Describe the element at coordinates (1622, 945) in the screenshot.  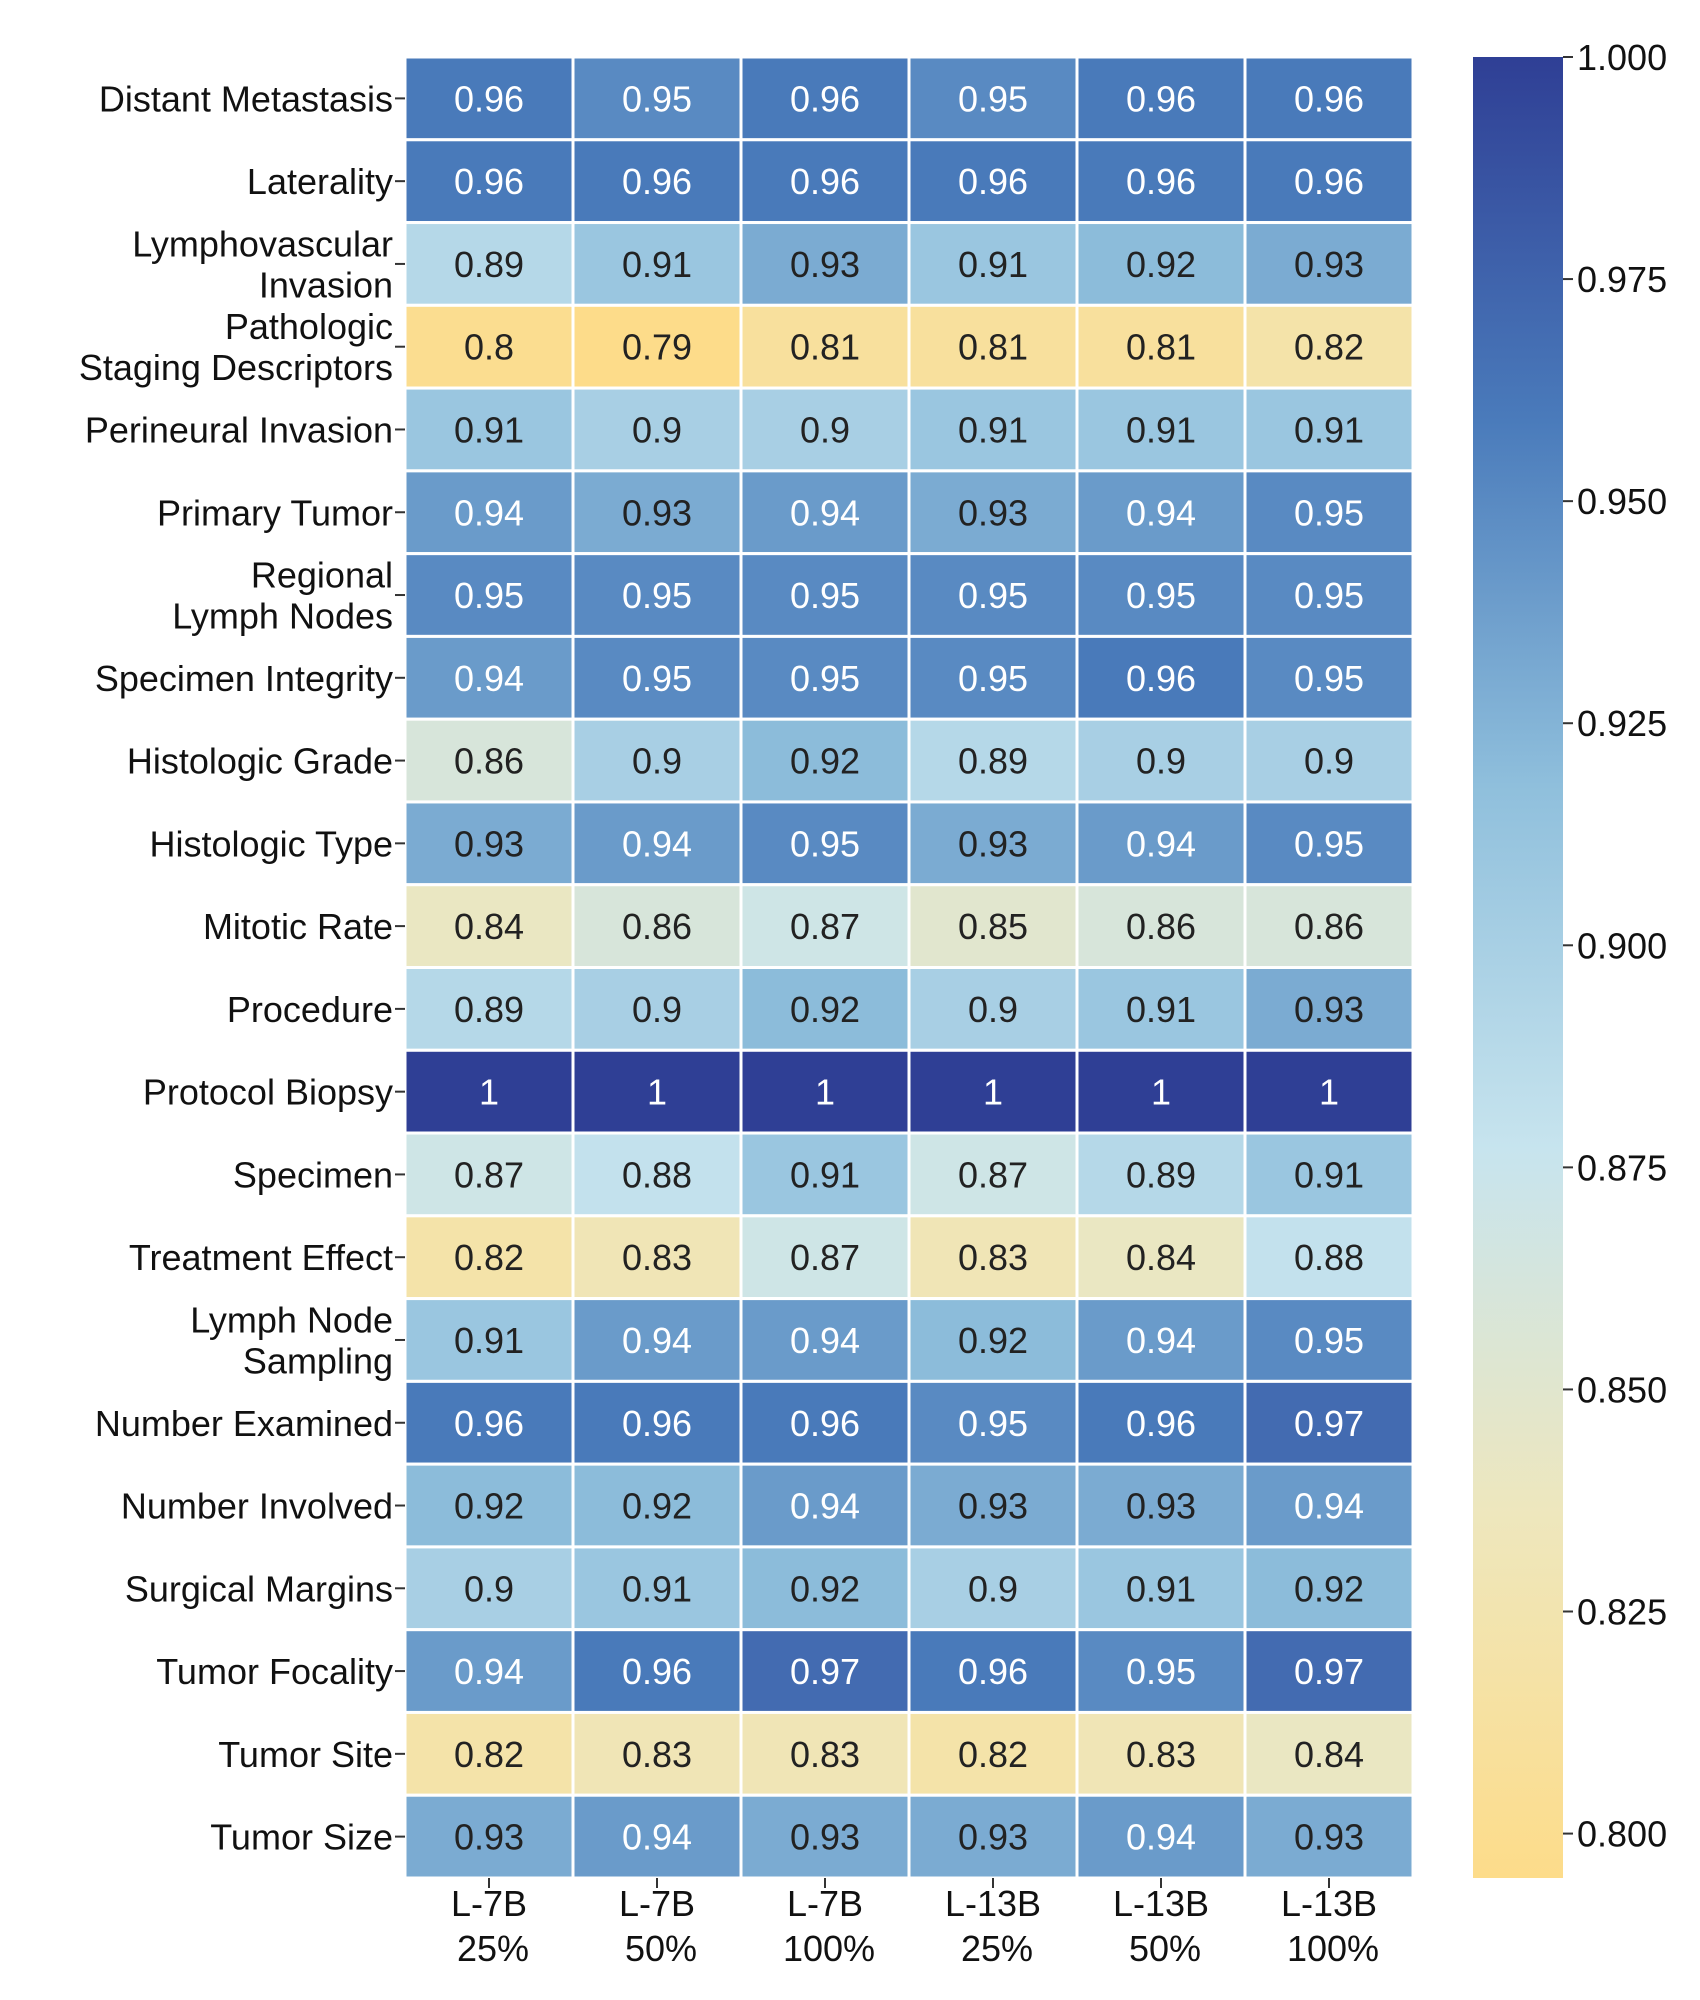
I see `colorbar-tick-label: 0.900` at that location.